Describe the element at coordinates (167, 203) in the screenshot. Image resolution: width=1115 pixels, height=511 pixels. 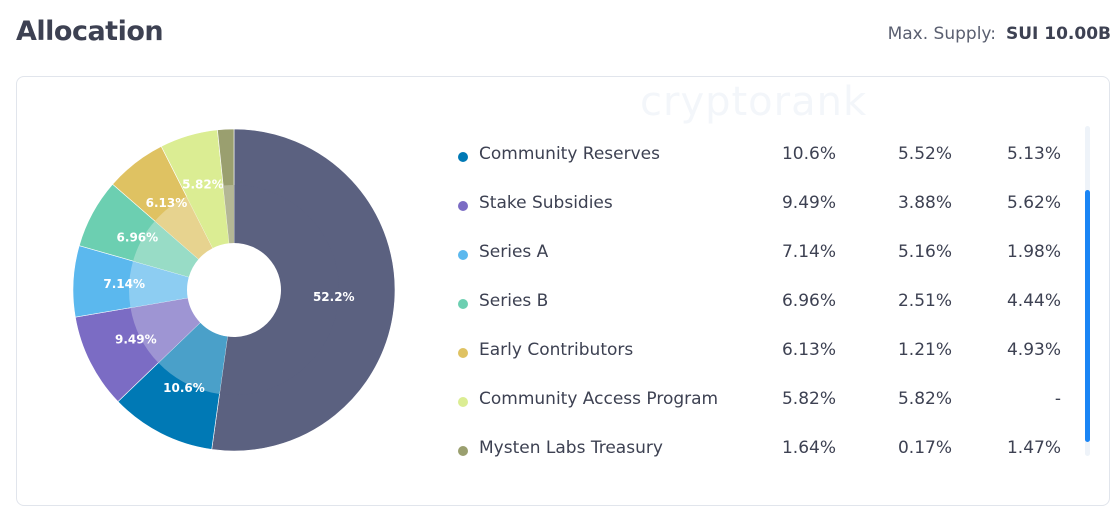
I see `pie-data-label: 6.13%` at that location.